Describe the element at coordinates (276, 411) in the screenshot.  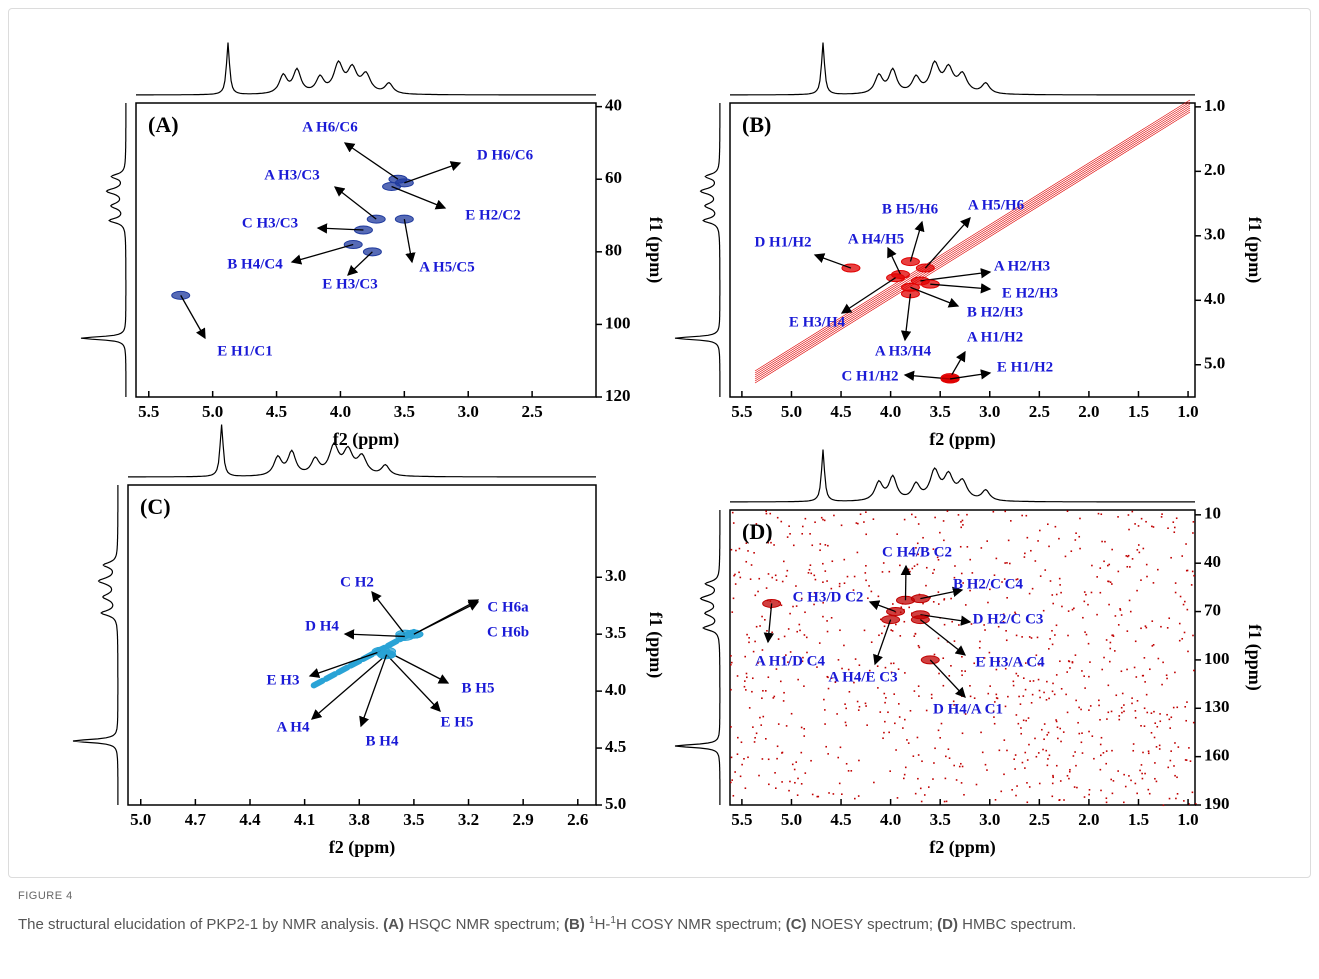
I see `x-tick-label: 4.5` at that location.